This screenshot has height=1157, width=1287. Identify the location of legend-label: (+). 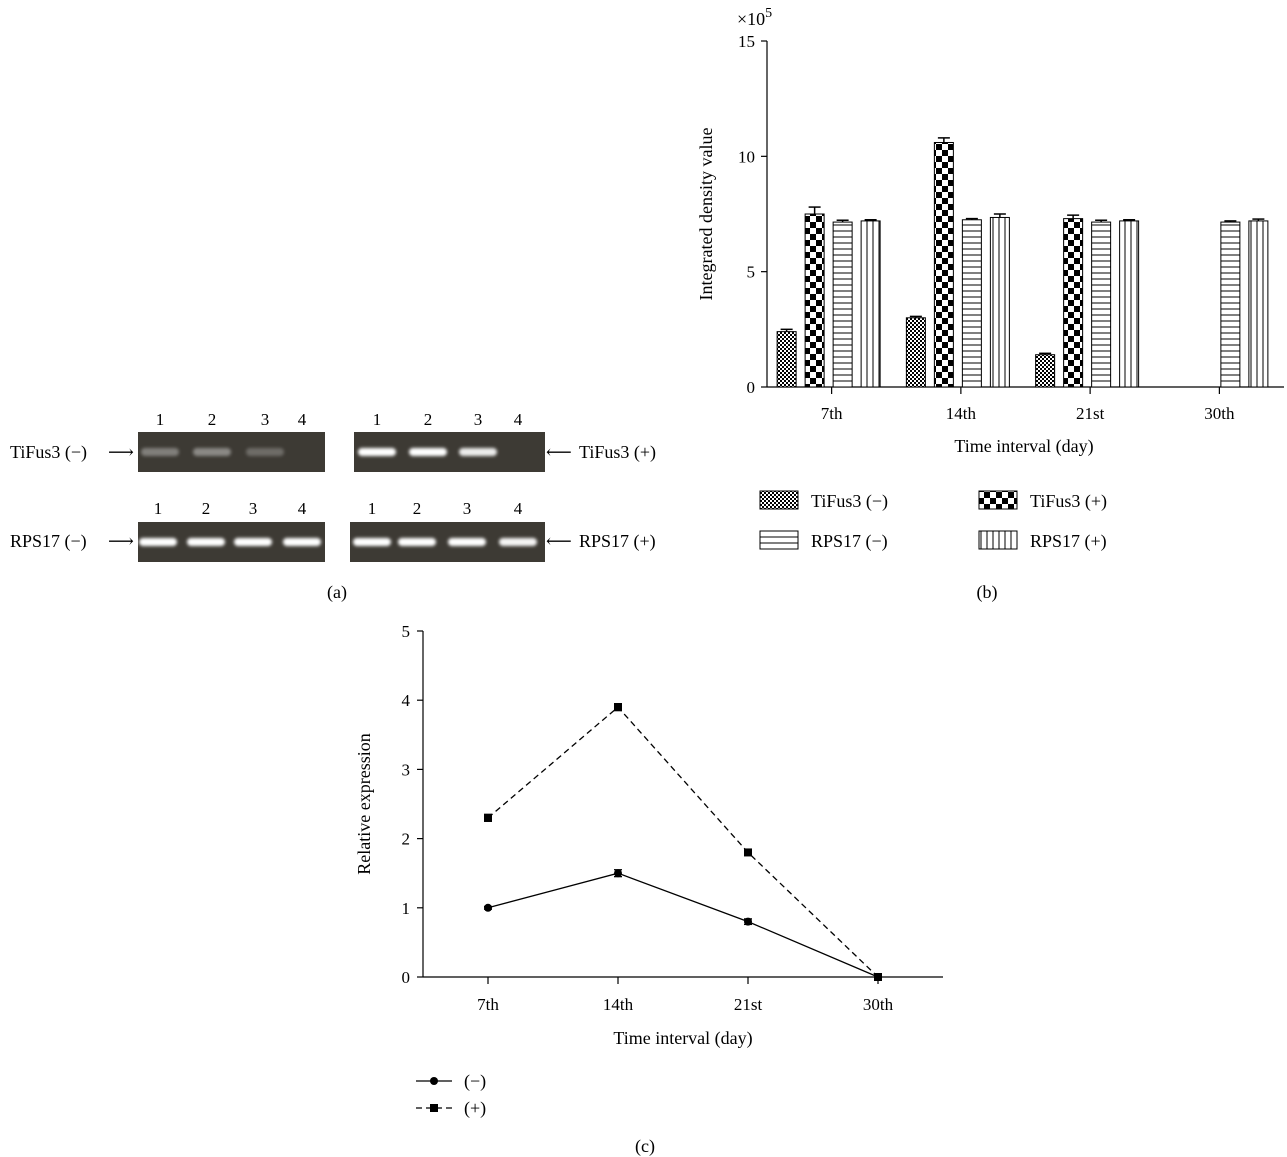
(475, 1108).